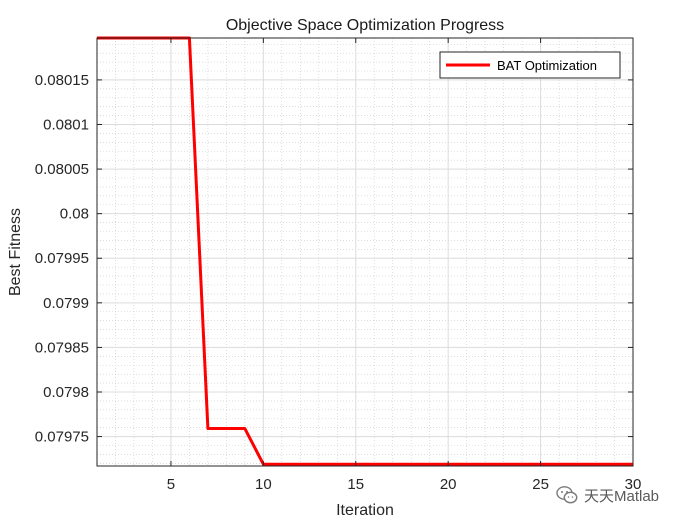 The width and height of the screenshot is (700, 525). Describe the element at coordinates (62, 437) in the screenshot. I see `y-tick-label: 0.07975` at that location.